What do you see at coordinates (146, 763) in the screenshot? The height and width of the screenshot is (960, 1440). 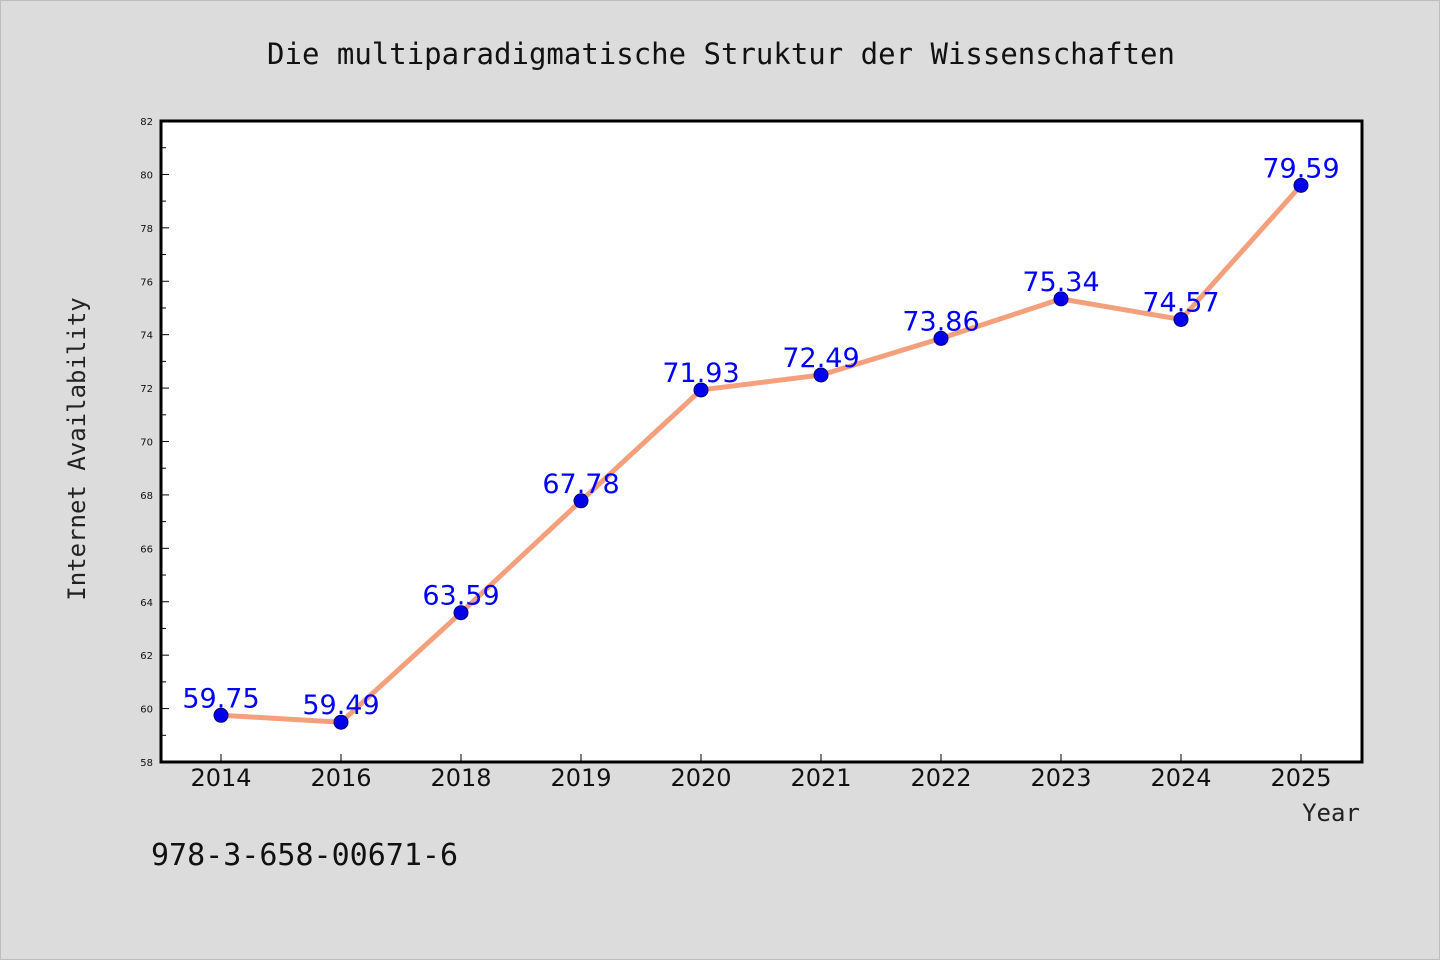 I see `y-tick-label: 58` at bounding box center [146, 763].